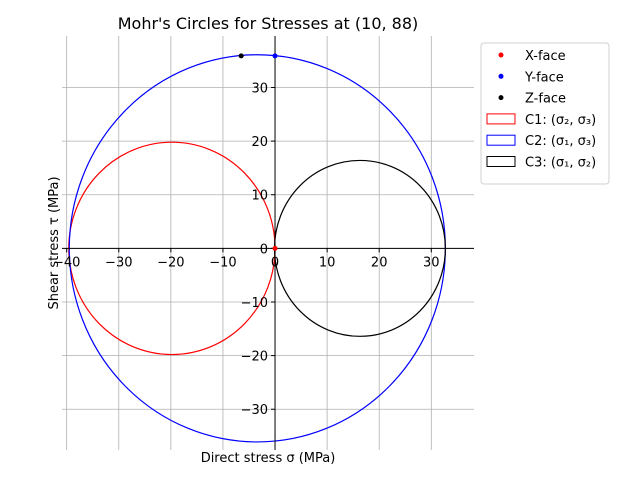 This screenshot has height=480, width=640. Describe the element at coordinates (254, 303) in the screenshot. I see `y-tick-label: −10` at that location.